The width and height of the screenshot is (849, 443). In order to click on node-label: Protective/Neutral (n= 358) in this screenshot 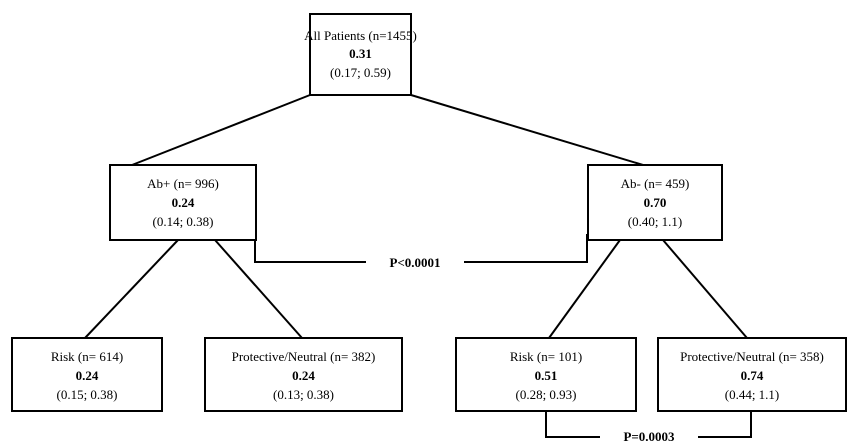, I will do `click(752, 356)`.